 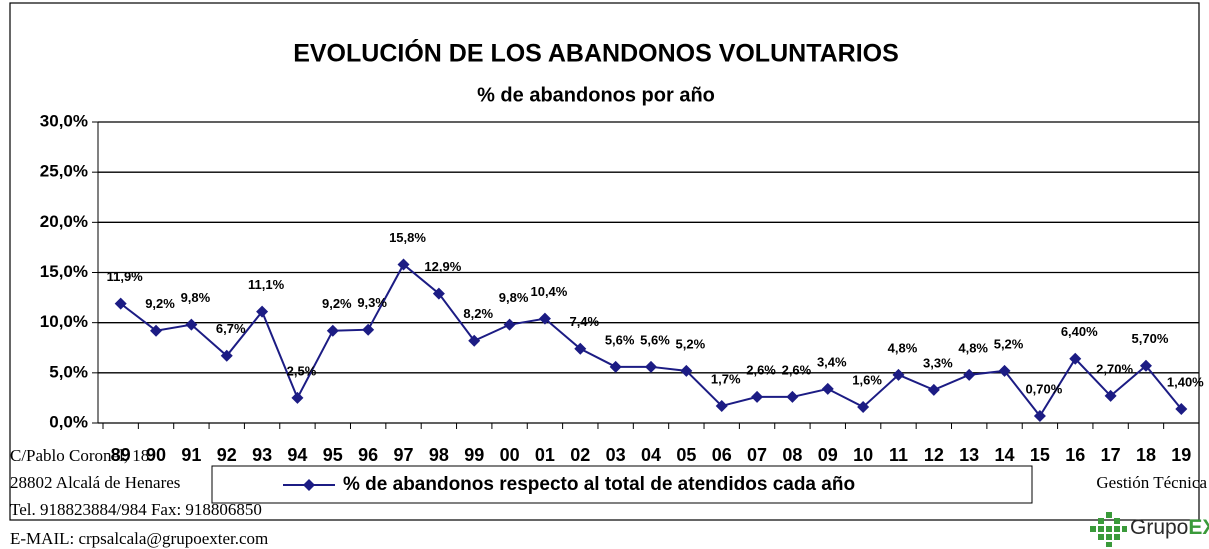 What do you see at coordinates (969, 455) in the screenshot?
I see `x-tick-label: 13` at bounding box center [969, 455].